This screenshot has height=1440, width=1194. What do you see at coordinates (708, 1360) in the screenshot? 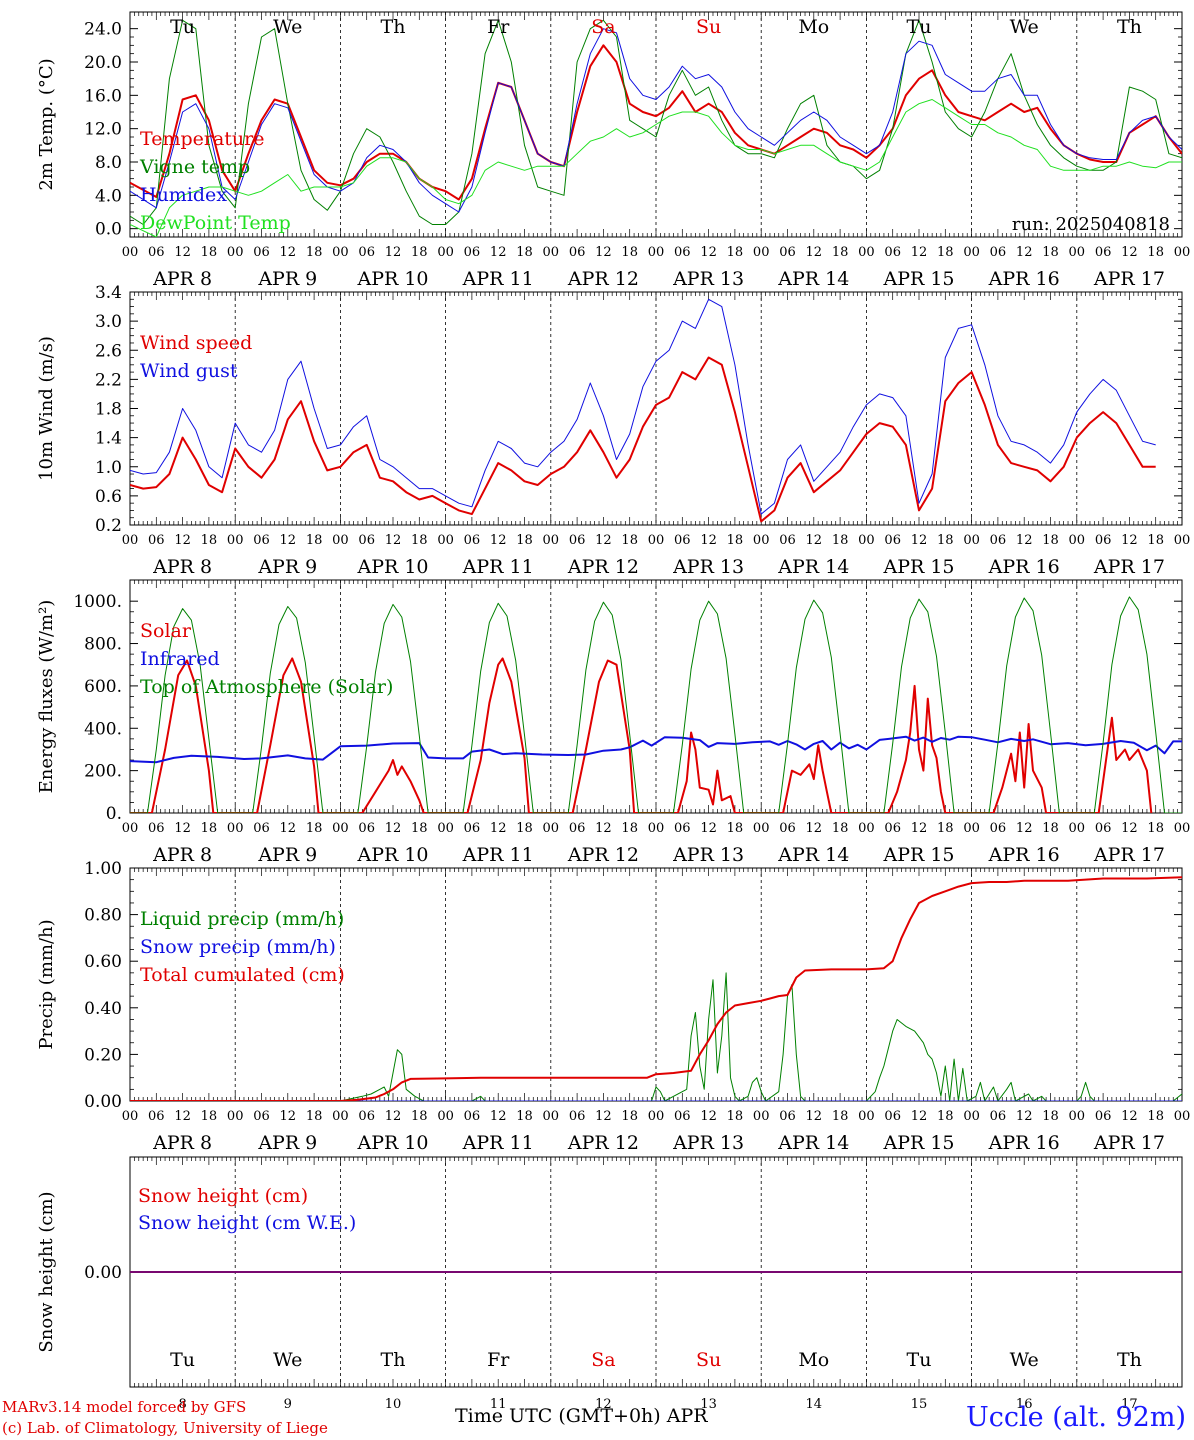
I see `day-name: Su` at bounding box center [708, 1360].